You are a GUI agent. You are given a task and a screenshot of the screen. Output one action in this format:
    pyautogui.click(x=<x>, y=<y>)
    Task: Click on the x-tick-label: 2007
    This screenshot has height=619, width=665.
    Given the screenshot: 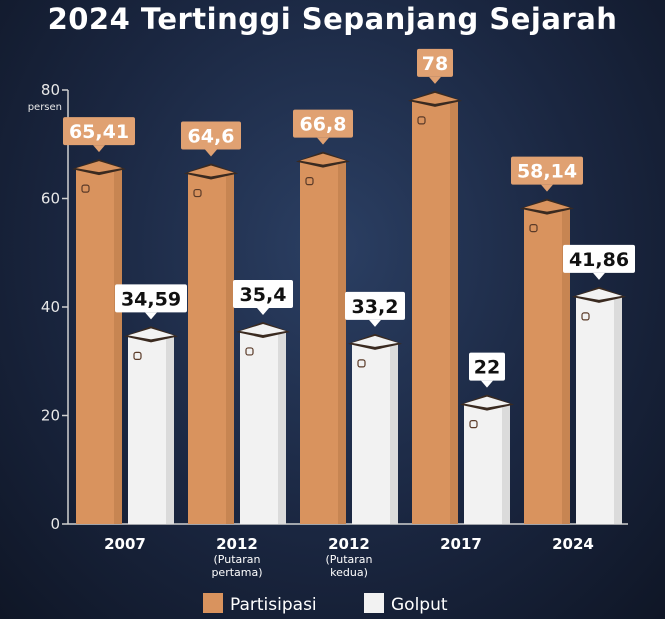 What is the action you would take?
    pyautogui.click(x=125, y=544)
    